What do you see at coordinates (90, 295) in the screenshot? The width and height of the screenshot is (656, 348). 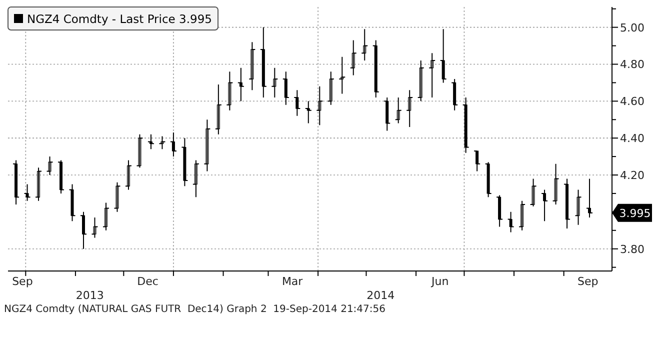 I see `x2-tick-label: 2013` at bounding box center [90, 295].